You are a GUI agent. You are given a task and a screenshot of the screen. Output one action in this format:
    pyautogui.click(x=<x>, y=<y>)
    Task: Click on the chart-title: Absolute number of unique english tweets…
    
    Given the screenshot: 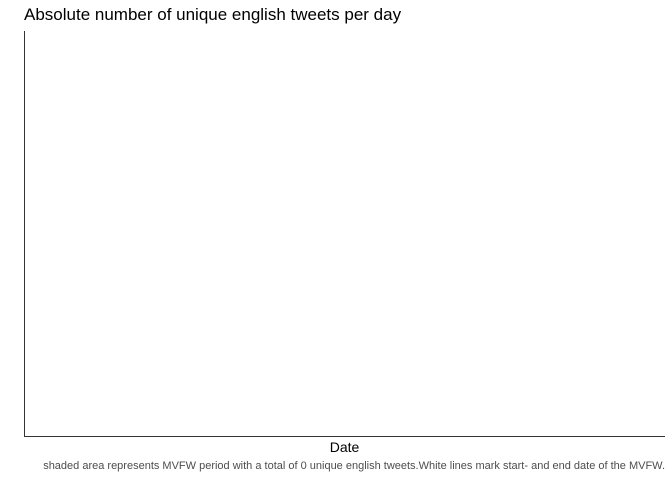 What is the action you would take?
    pyautogui.click(x=213, y=14)
    